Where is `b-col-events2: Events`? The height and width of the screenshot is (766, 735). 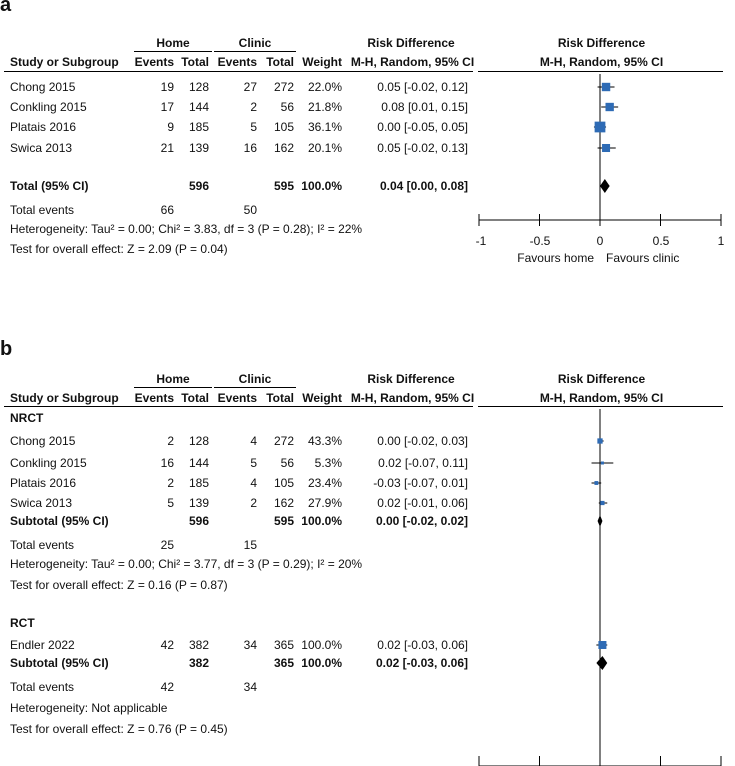
b-col-events2: Events is located at coordinates (237, 398).